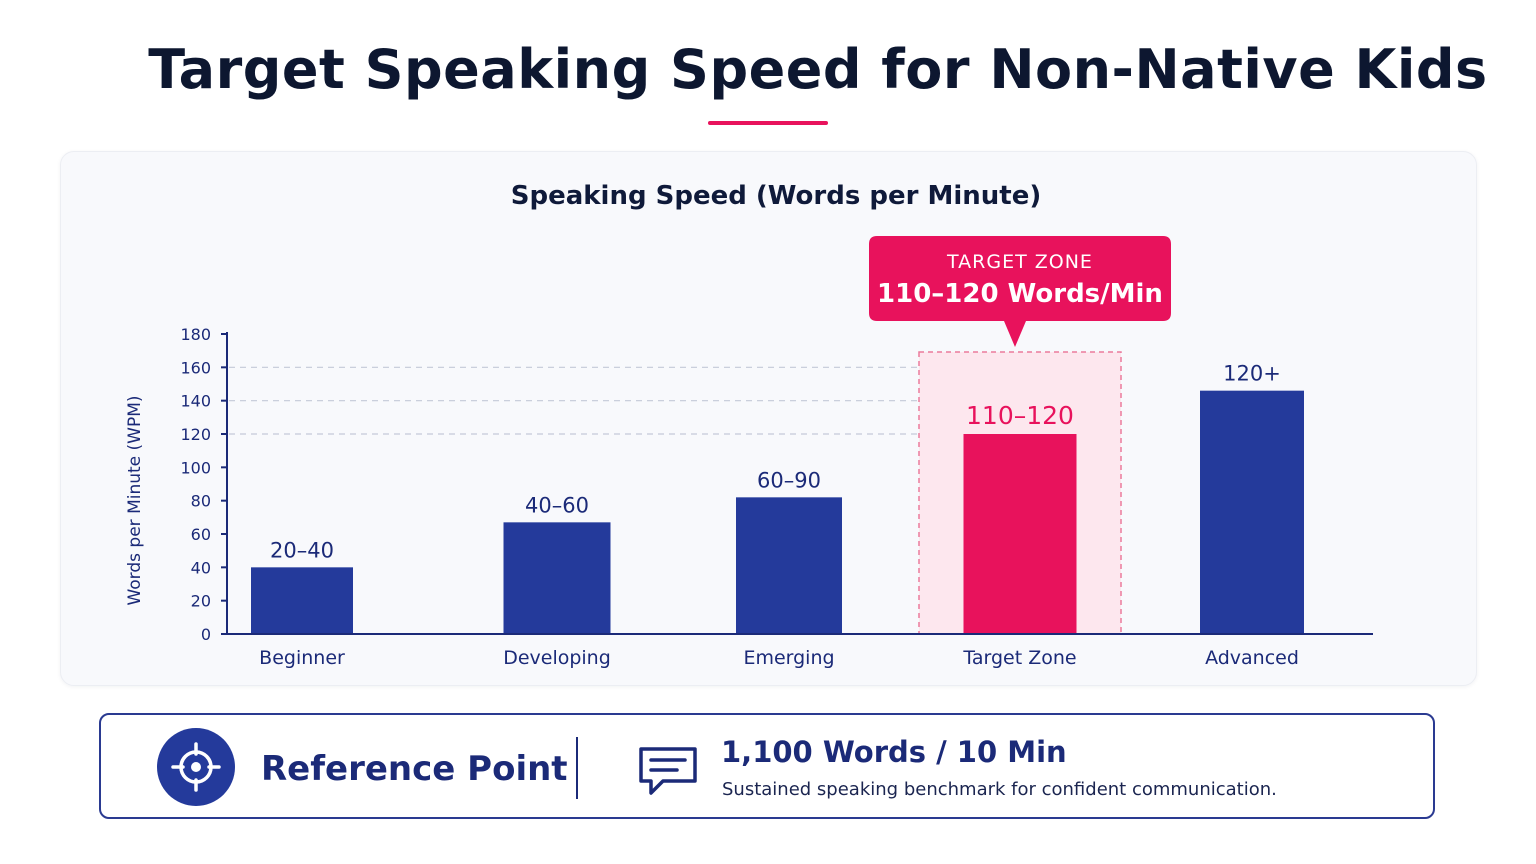 This screenshot has width=1536, height=864. What do you see at coordinates (201, 567) in the screenshot?
I see `y-tick-label-40: 40` at bounding box center [201, 567].